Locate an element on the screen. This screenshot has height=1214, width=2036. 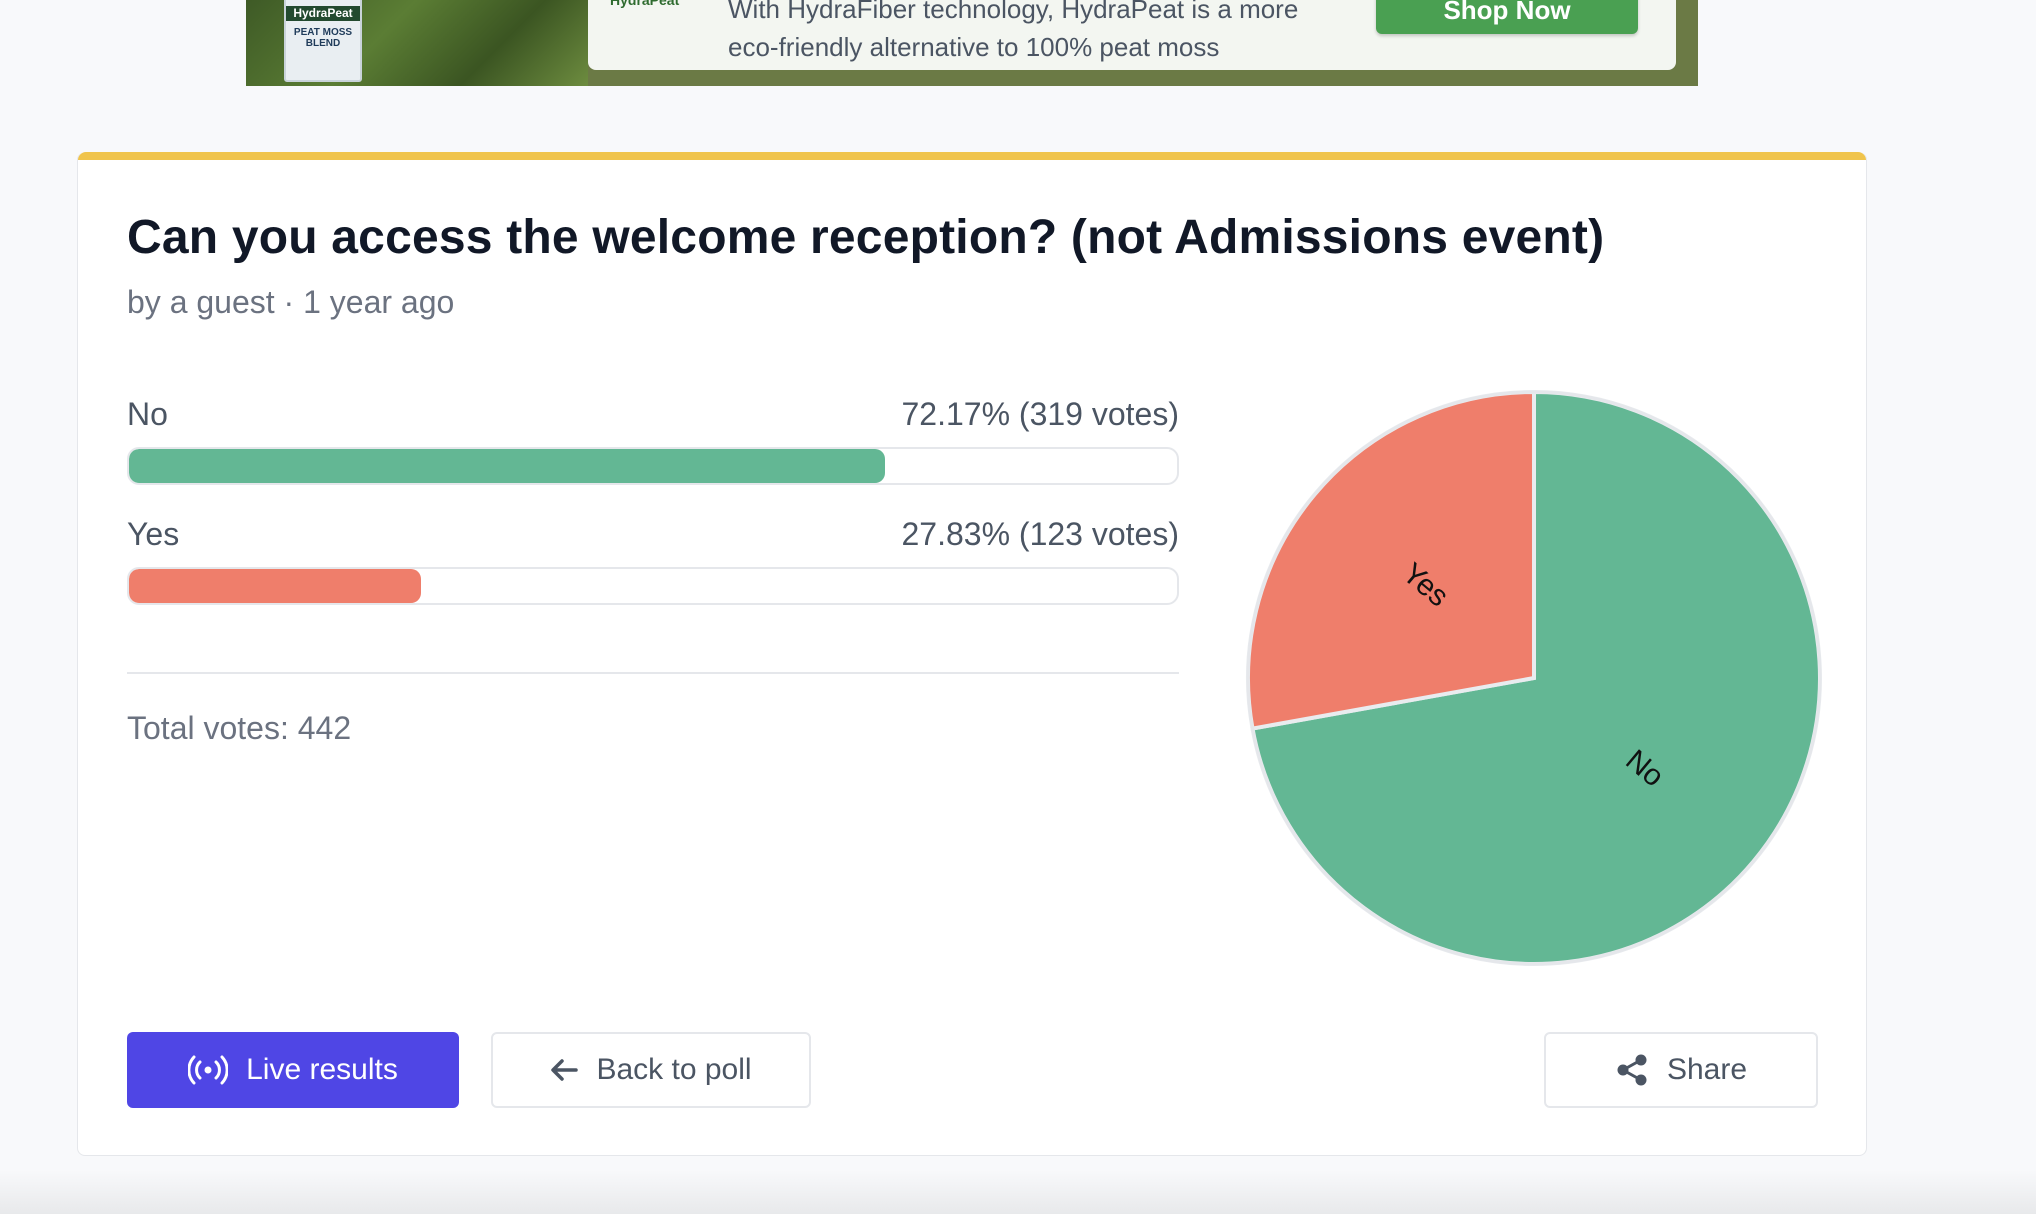
arrow-left-icon is located at coordinates (564, 1070).